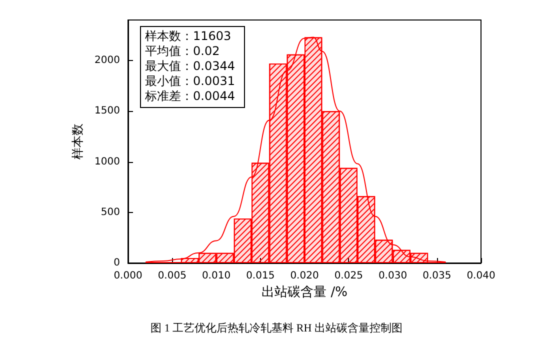  Describe the element at coordinates (189, 96) in the screenshot. I see `annotation: 标准差：0.0044` at that location.